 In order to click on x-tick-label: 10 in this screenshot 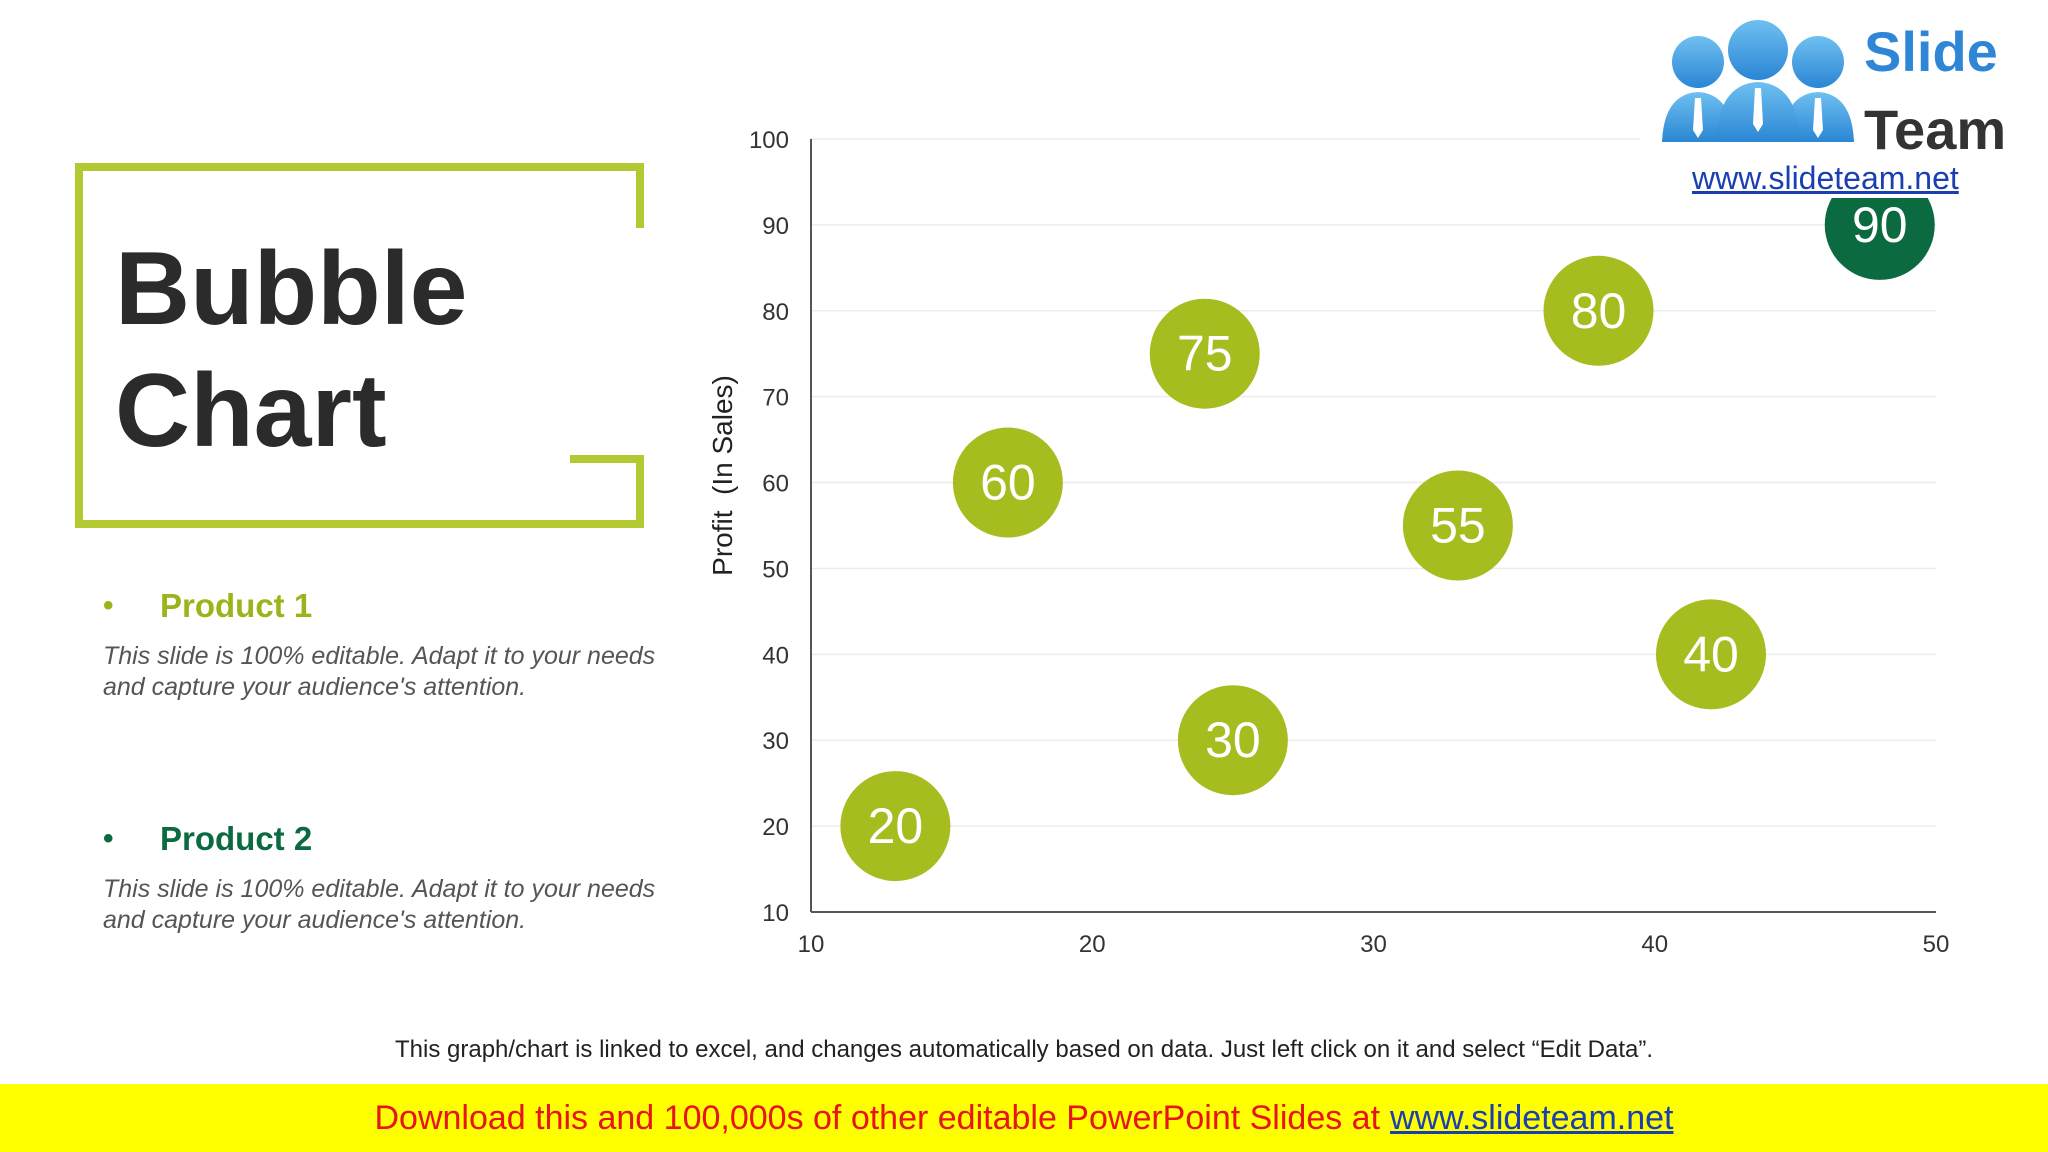, I will do `click(811, 944)`.